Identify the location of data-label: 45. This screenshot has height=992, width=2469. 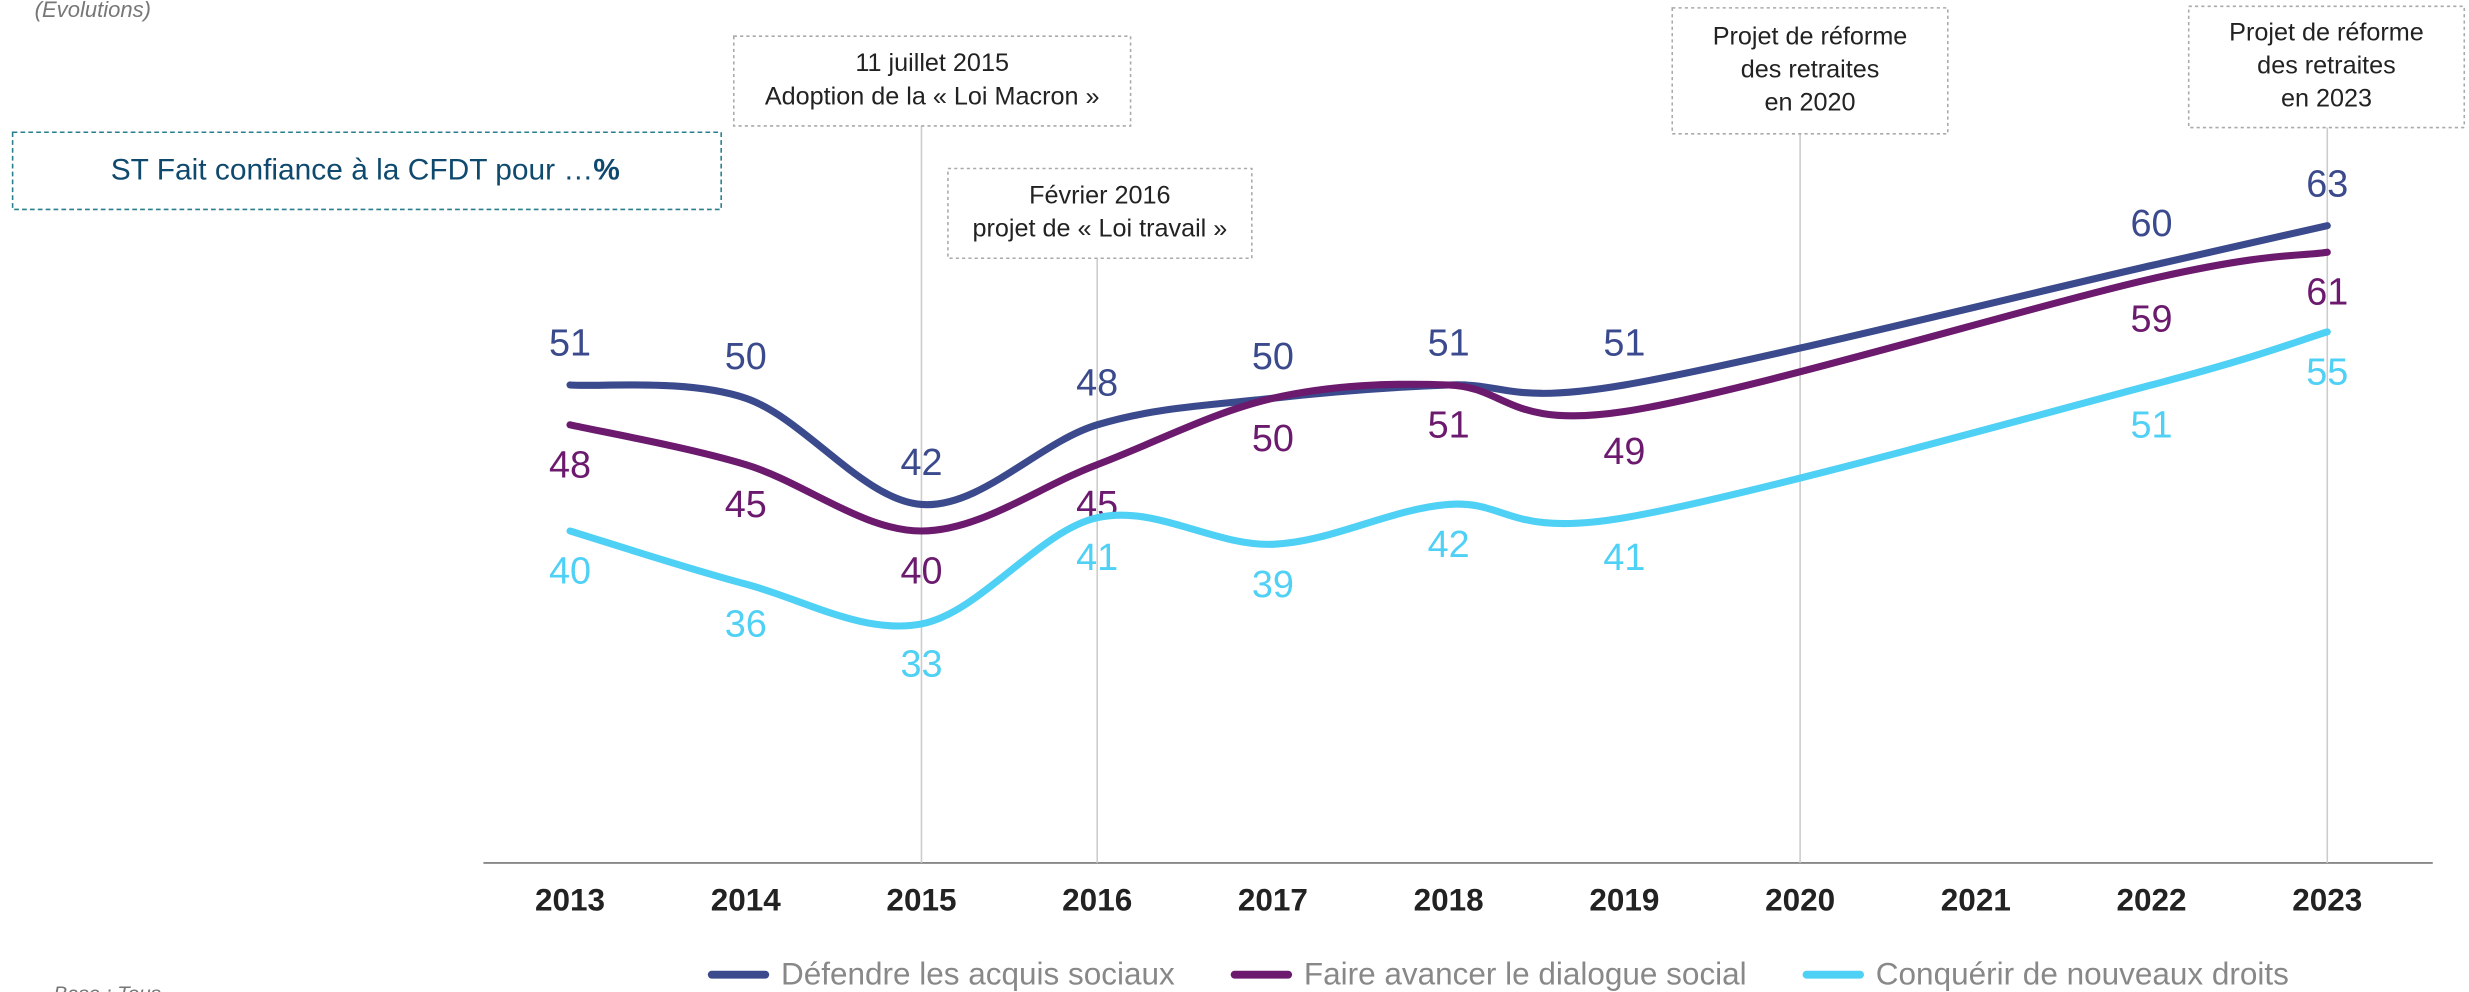
(746, 505).